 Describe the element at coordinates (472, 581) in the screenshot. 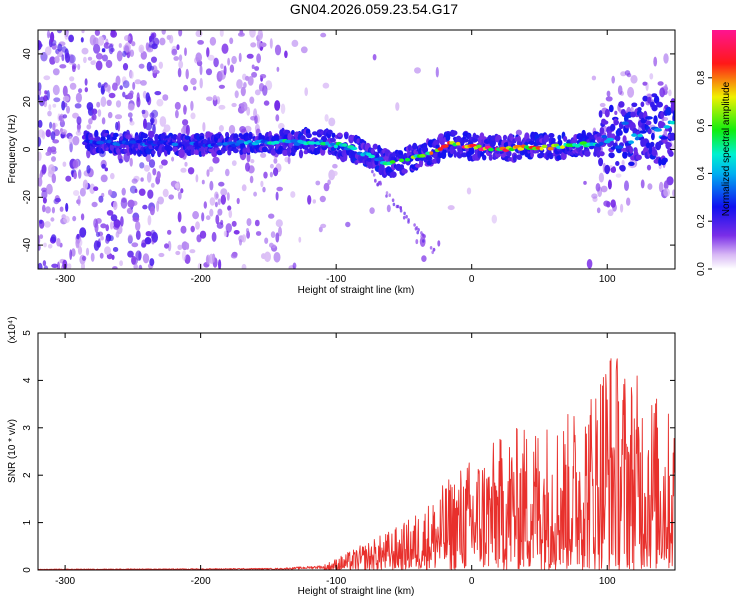

I see `x-tick-label: 0` at that location.